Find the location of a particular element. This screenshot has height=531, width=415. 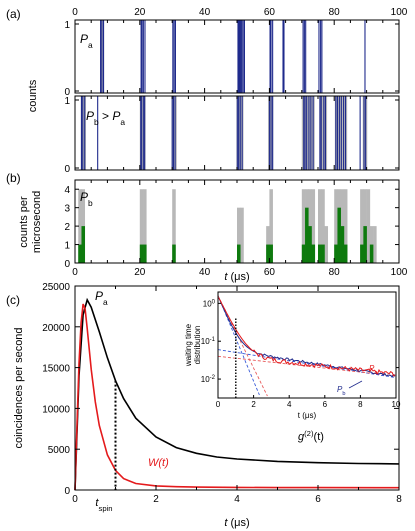

inset-series-Pb is located at coordinates (307, 337).